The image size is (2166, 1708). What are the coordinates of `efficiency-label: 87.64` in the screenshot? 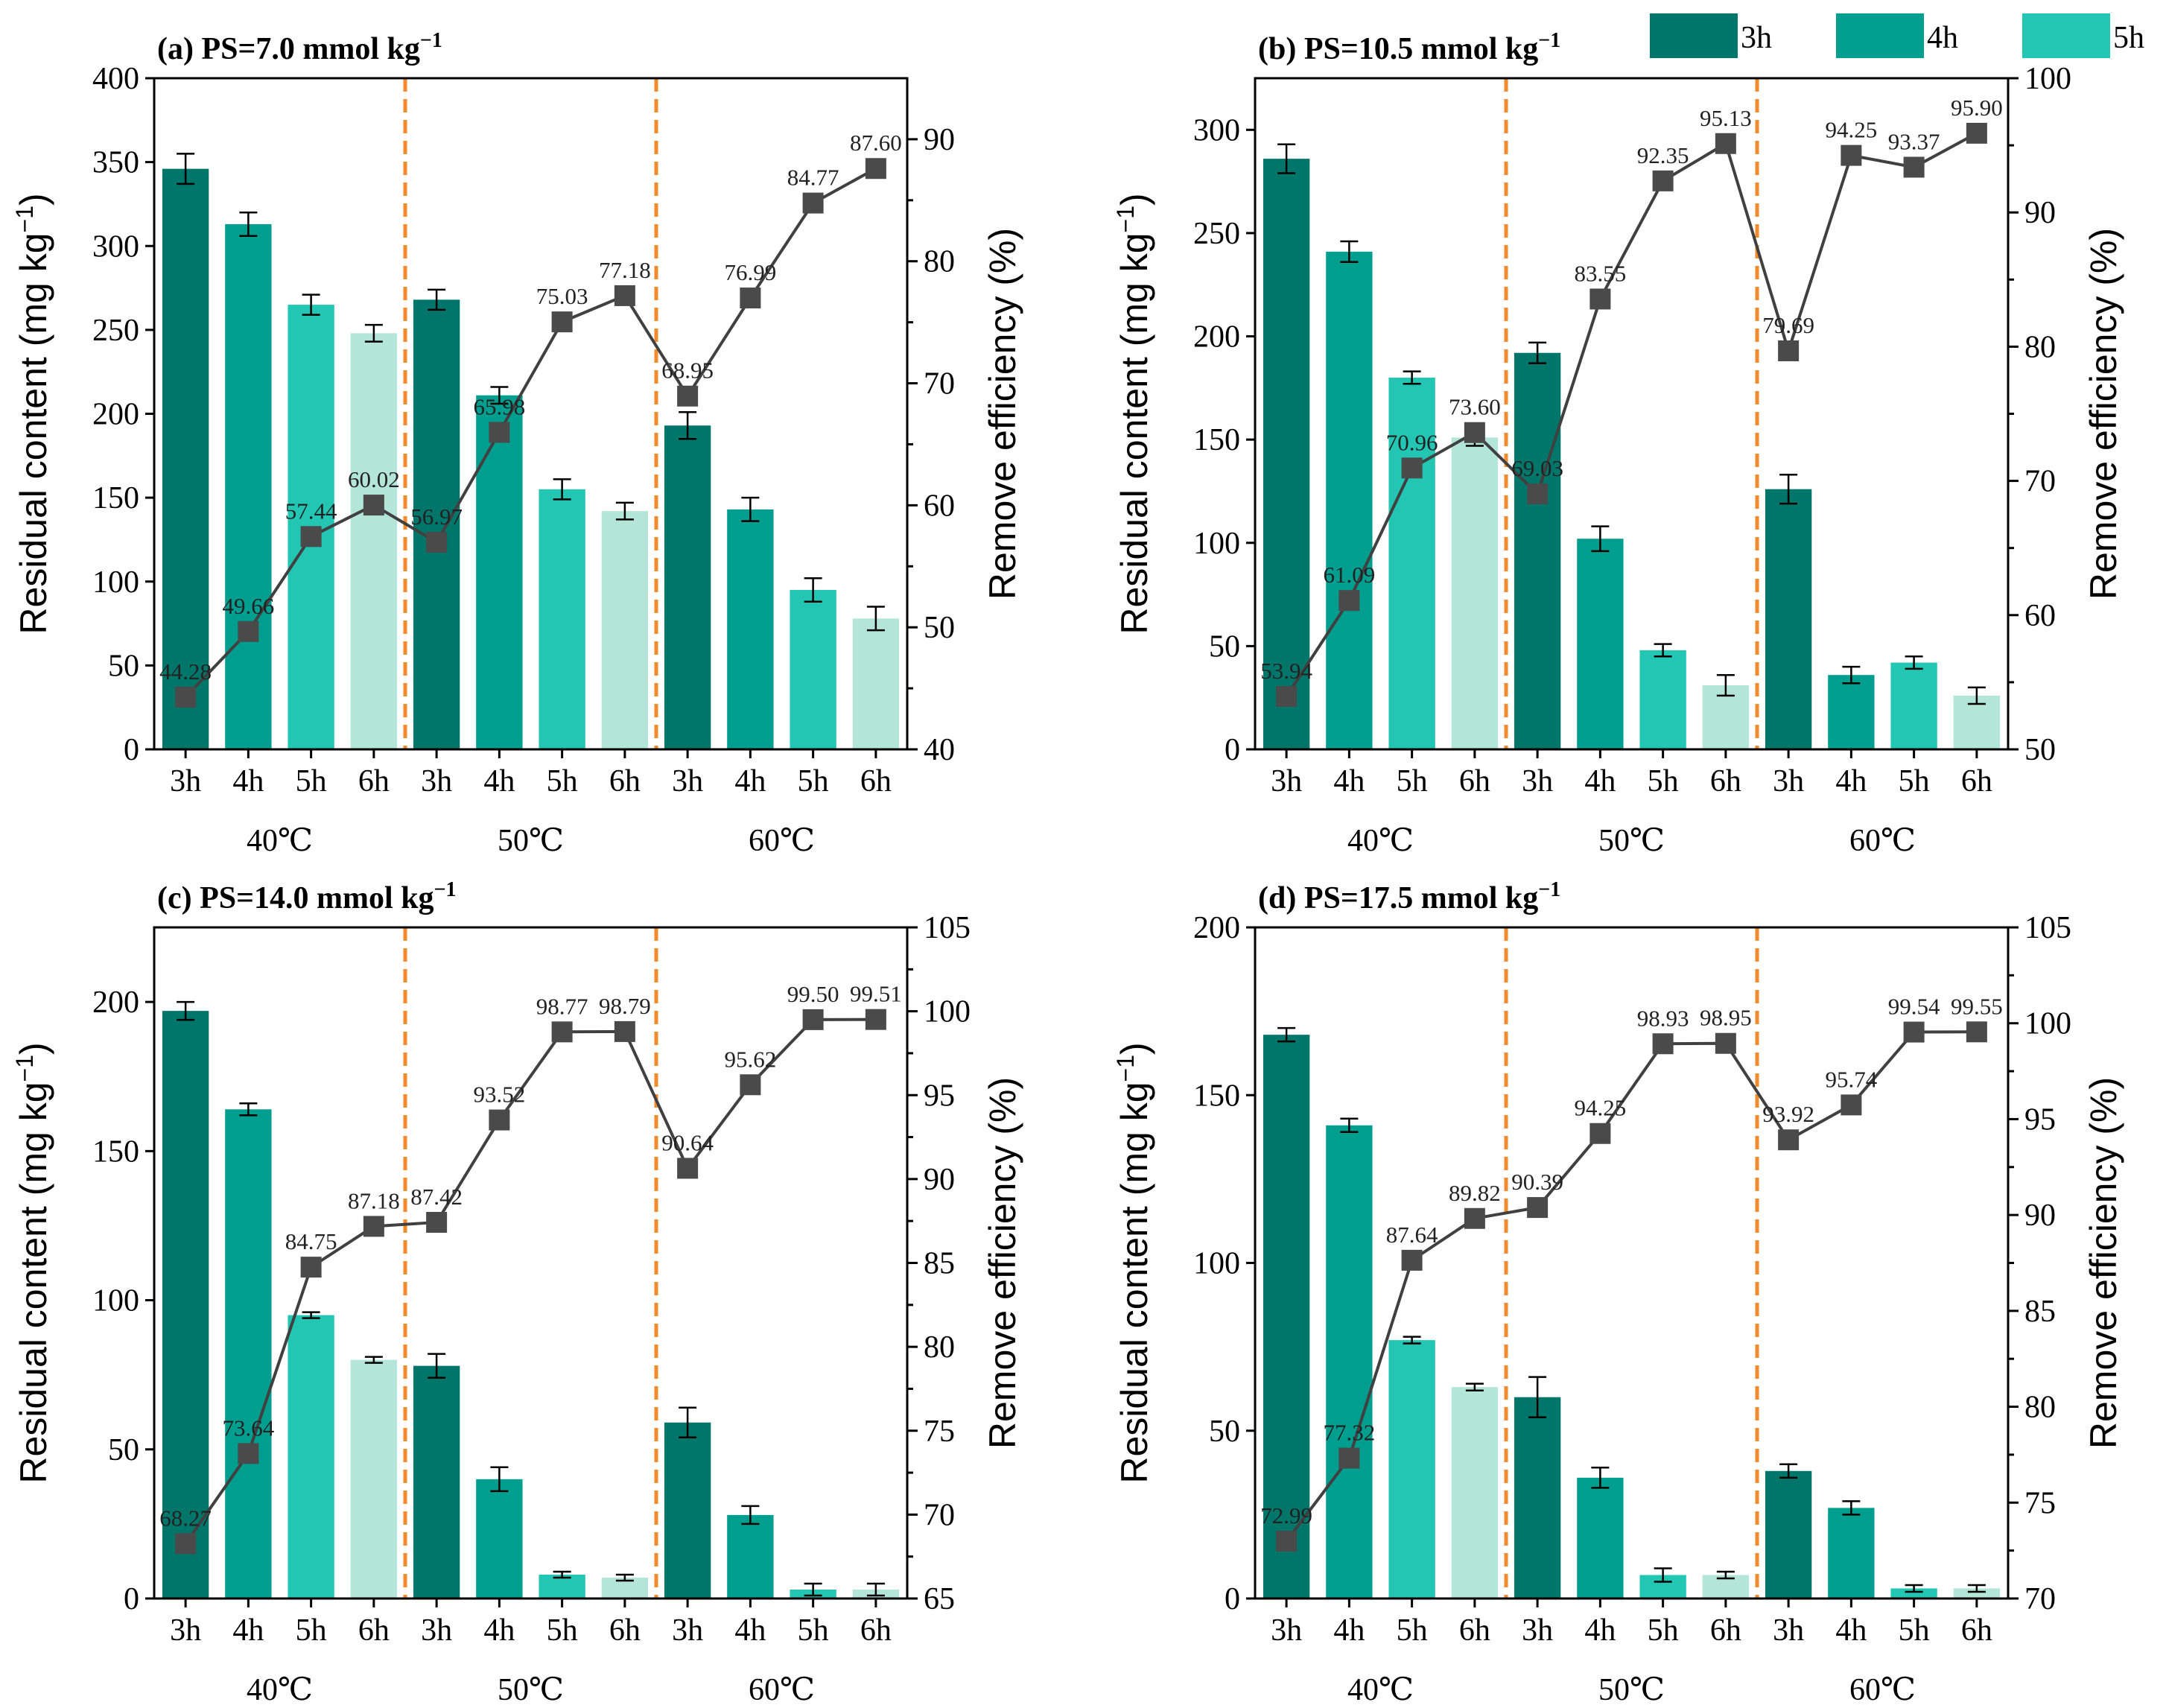 It's located at (1412, 1235).